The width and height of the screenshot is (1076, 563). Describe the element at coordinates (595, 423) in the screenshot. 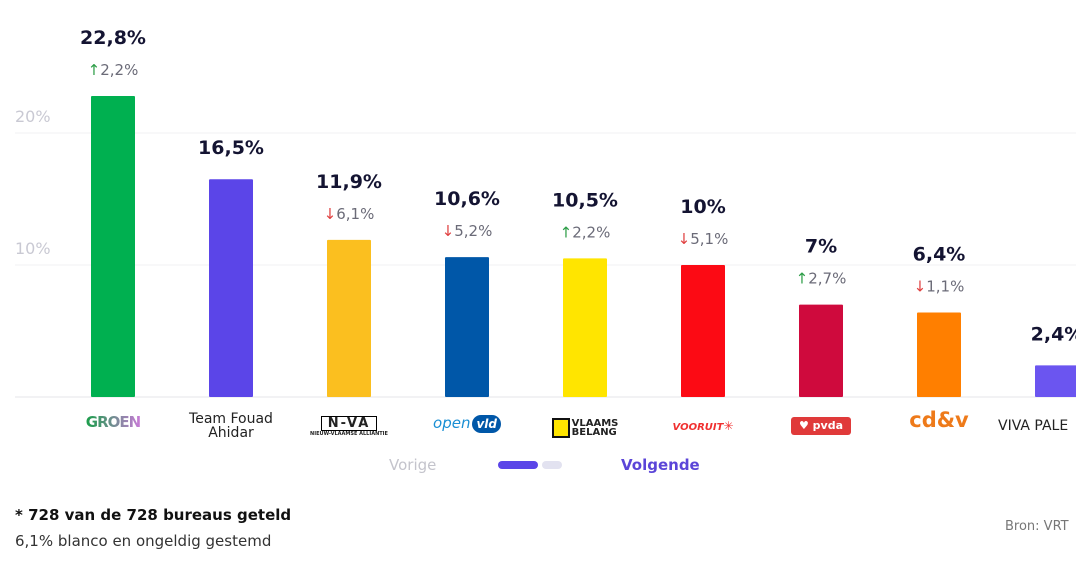

I see `vb-logo-line1: VLAAMS` at that location.